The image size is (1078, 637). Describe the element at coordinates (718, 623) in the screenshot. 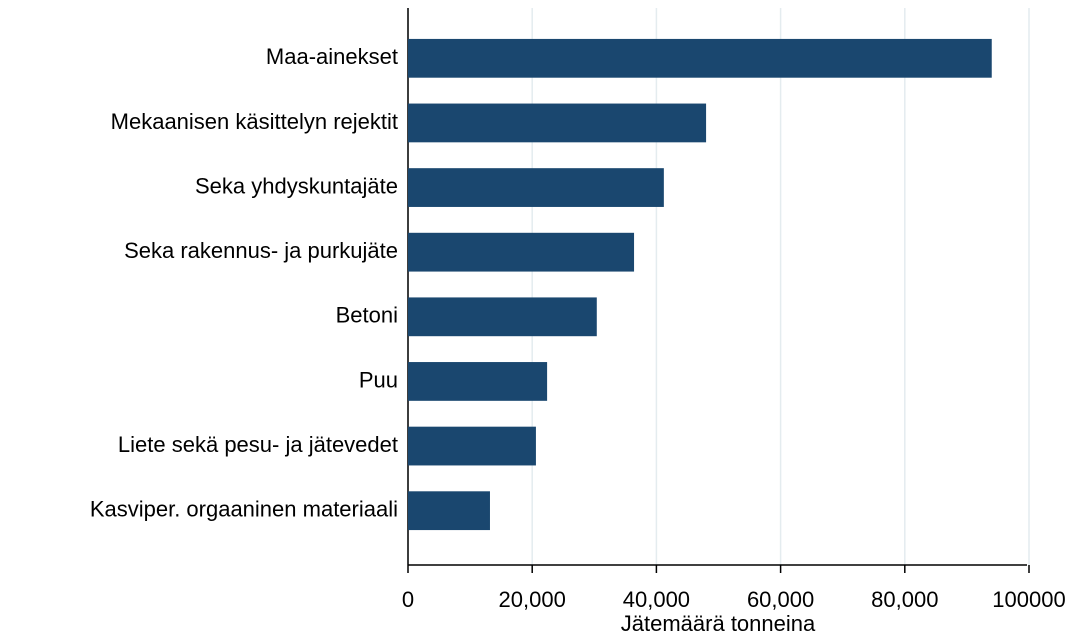

I see `x-axis-label: Jätemäärä tonneina` at that location.